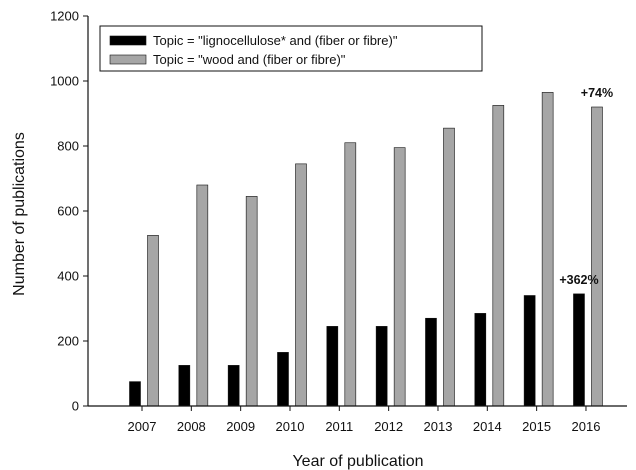 Image resolution: width=636 pixels, height=470 pixels. Describe the element at coordinates (381, 366) in the screenshot. I see `bar-lignocellulose-2012` at that location.